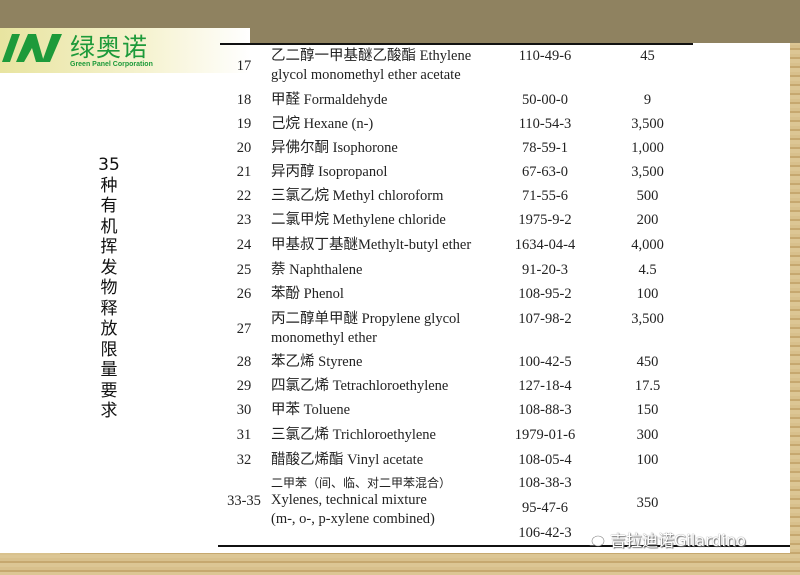 This screenshot has height=575, width=800. I want to click on substance-name: Xylenes, technical mixture, so click(349, 500).